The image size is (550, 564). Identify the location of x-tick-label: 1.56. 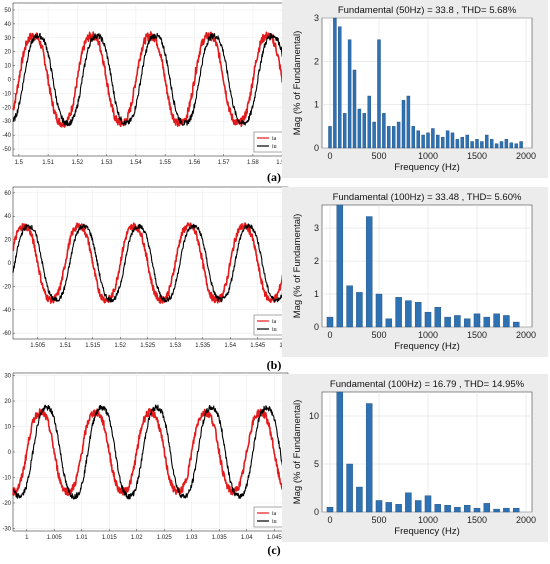
(195, 163).